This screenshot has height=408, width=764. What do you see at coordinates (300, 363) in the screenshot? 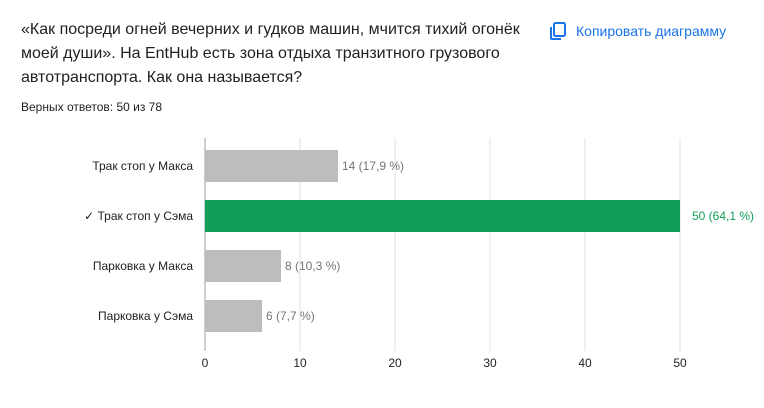
I see `x-tick-label: 10` at bounding box center [300, 363].